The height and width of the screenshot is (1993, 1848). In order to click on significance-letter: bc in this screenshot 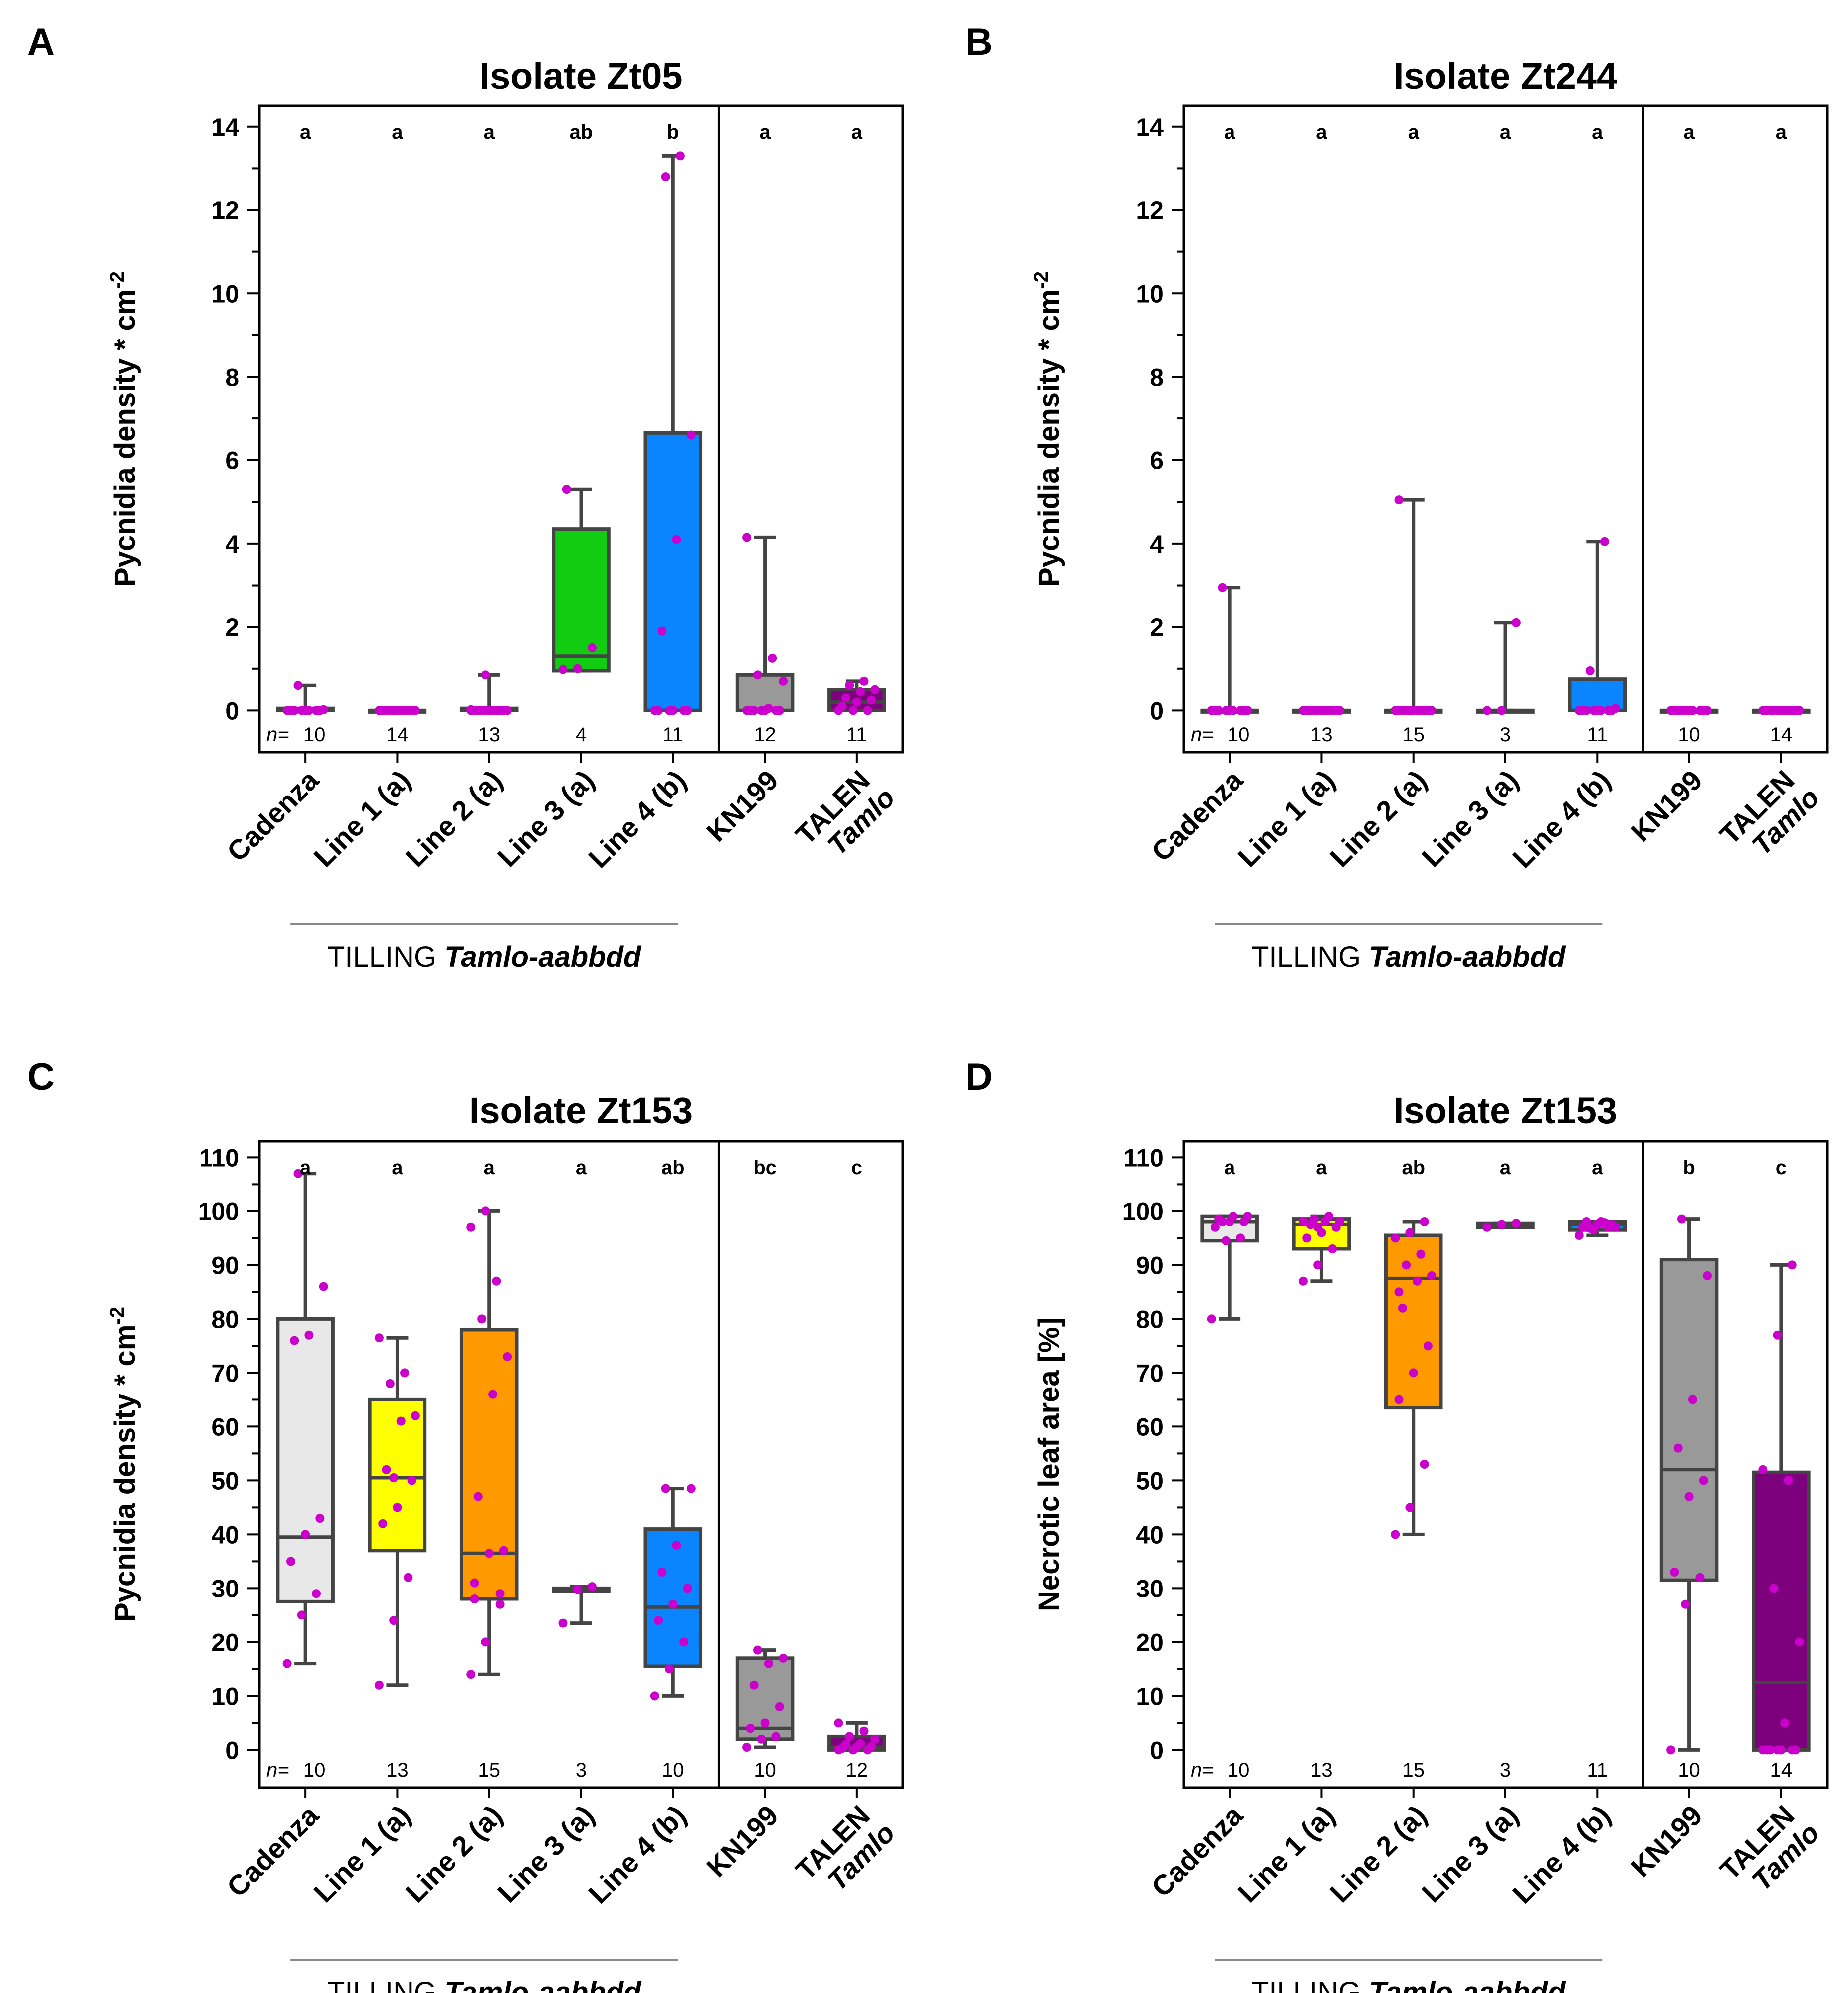, I will do `click(765, 1168)`.